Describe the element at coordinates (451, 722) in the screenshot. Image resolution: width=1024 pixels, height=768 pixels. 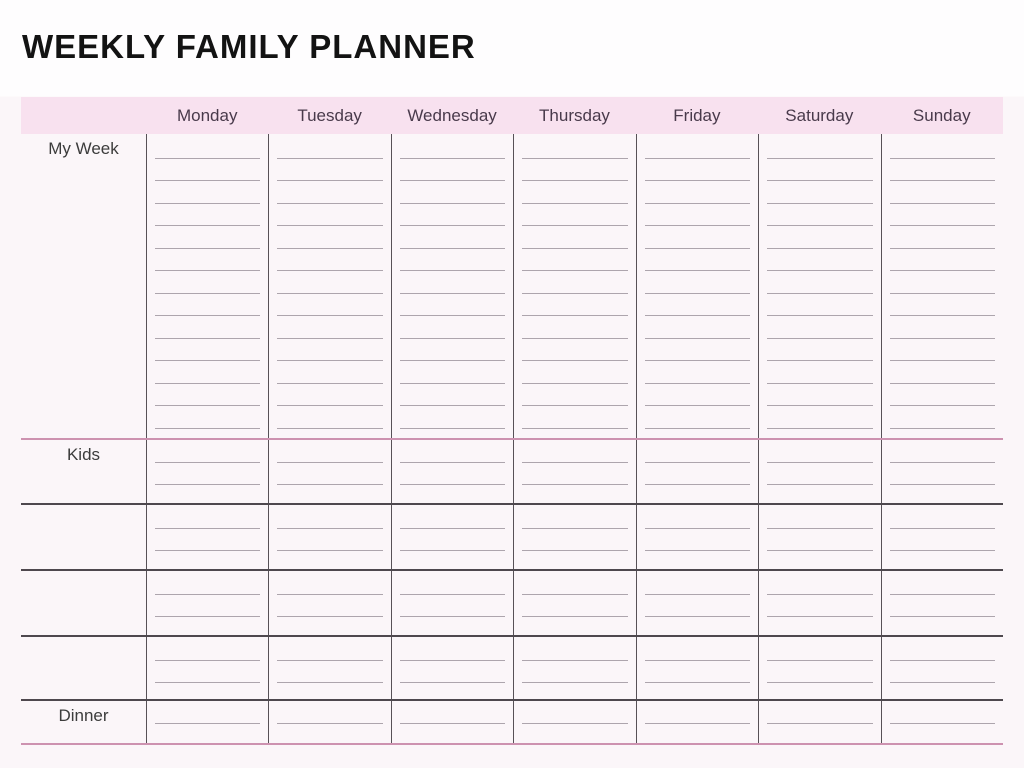
I see `planner-cell-wednesday-dinner` at that location.